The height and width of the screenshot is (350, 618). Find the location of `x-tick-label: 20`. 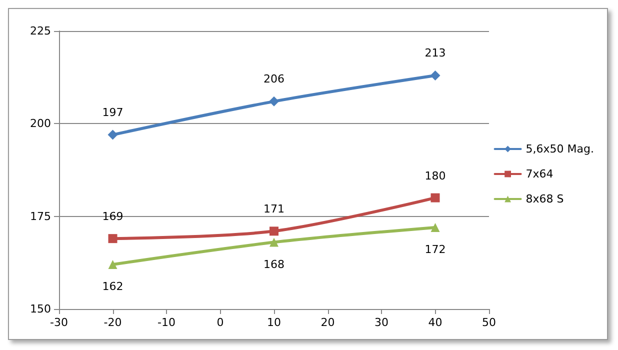

x-tick-label: 20 is located at coordinates (327, 322).